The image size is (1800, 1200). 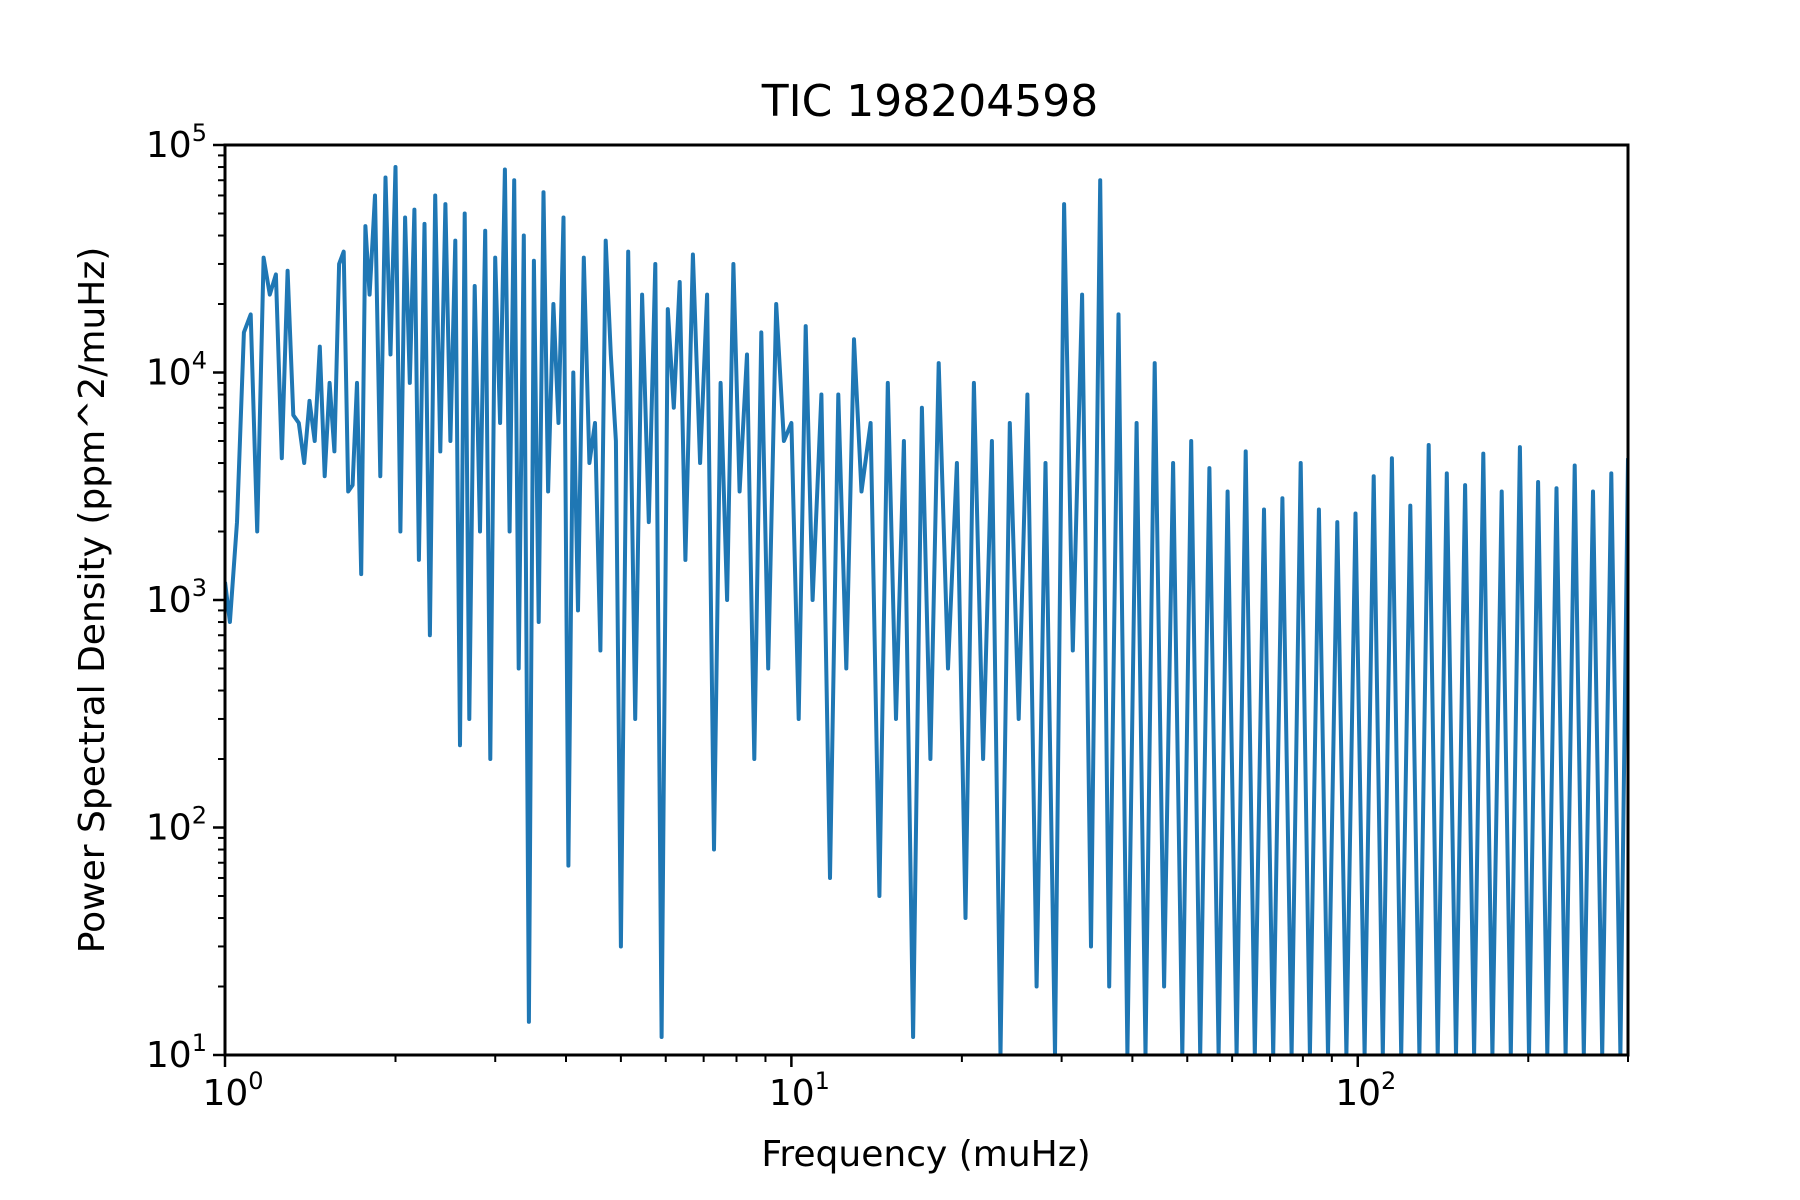 I want to click on x-tick-label-2: 10², so click(x=1365, y=1090).